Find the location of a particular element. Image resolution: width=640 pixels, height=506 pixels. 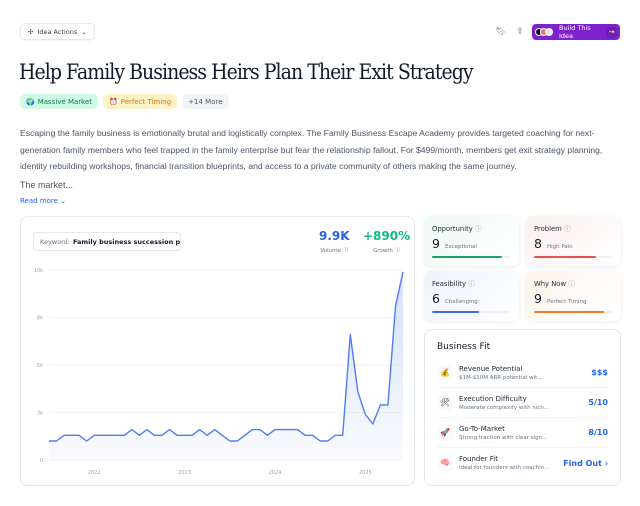

idea-actions-button: ✣ Idea Actions ⌄ is located at coordinates (57, 31).